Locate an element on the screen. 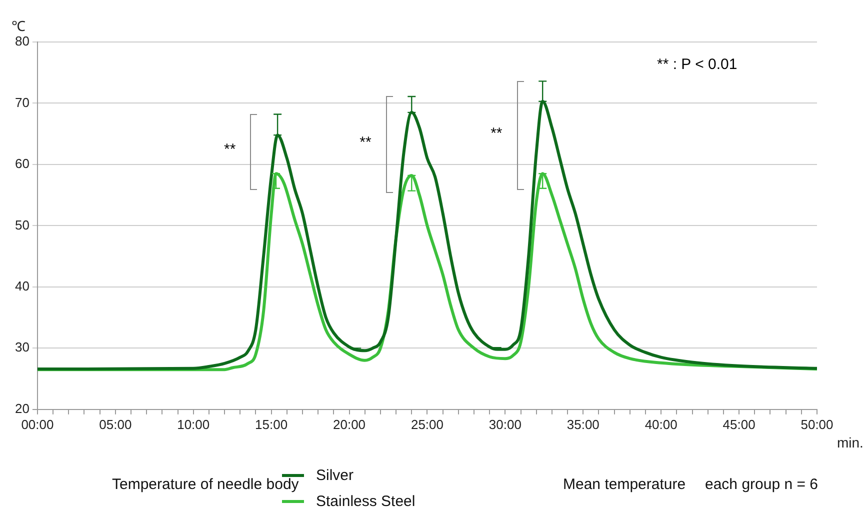 This screenshot has width=867, height=514. x-tick-label: 40:00 is located at coordinates (661, 424).